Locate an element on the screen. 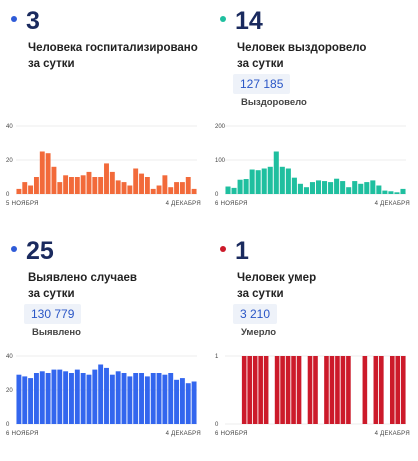 This screenshot has height=461, width=418. hospitalized-description-line2: за сутки is located at coordinates (51, 64).